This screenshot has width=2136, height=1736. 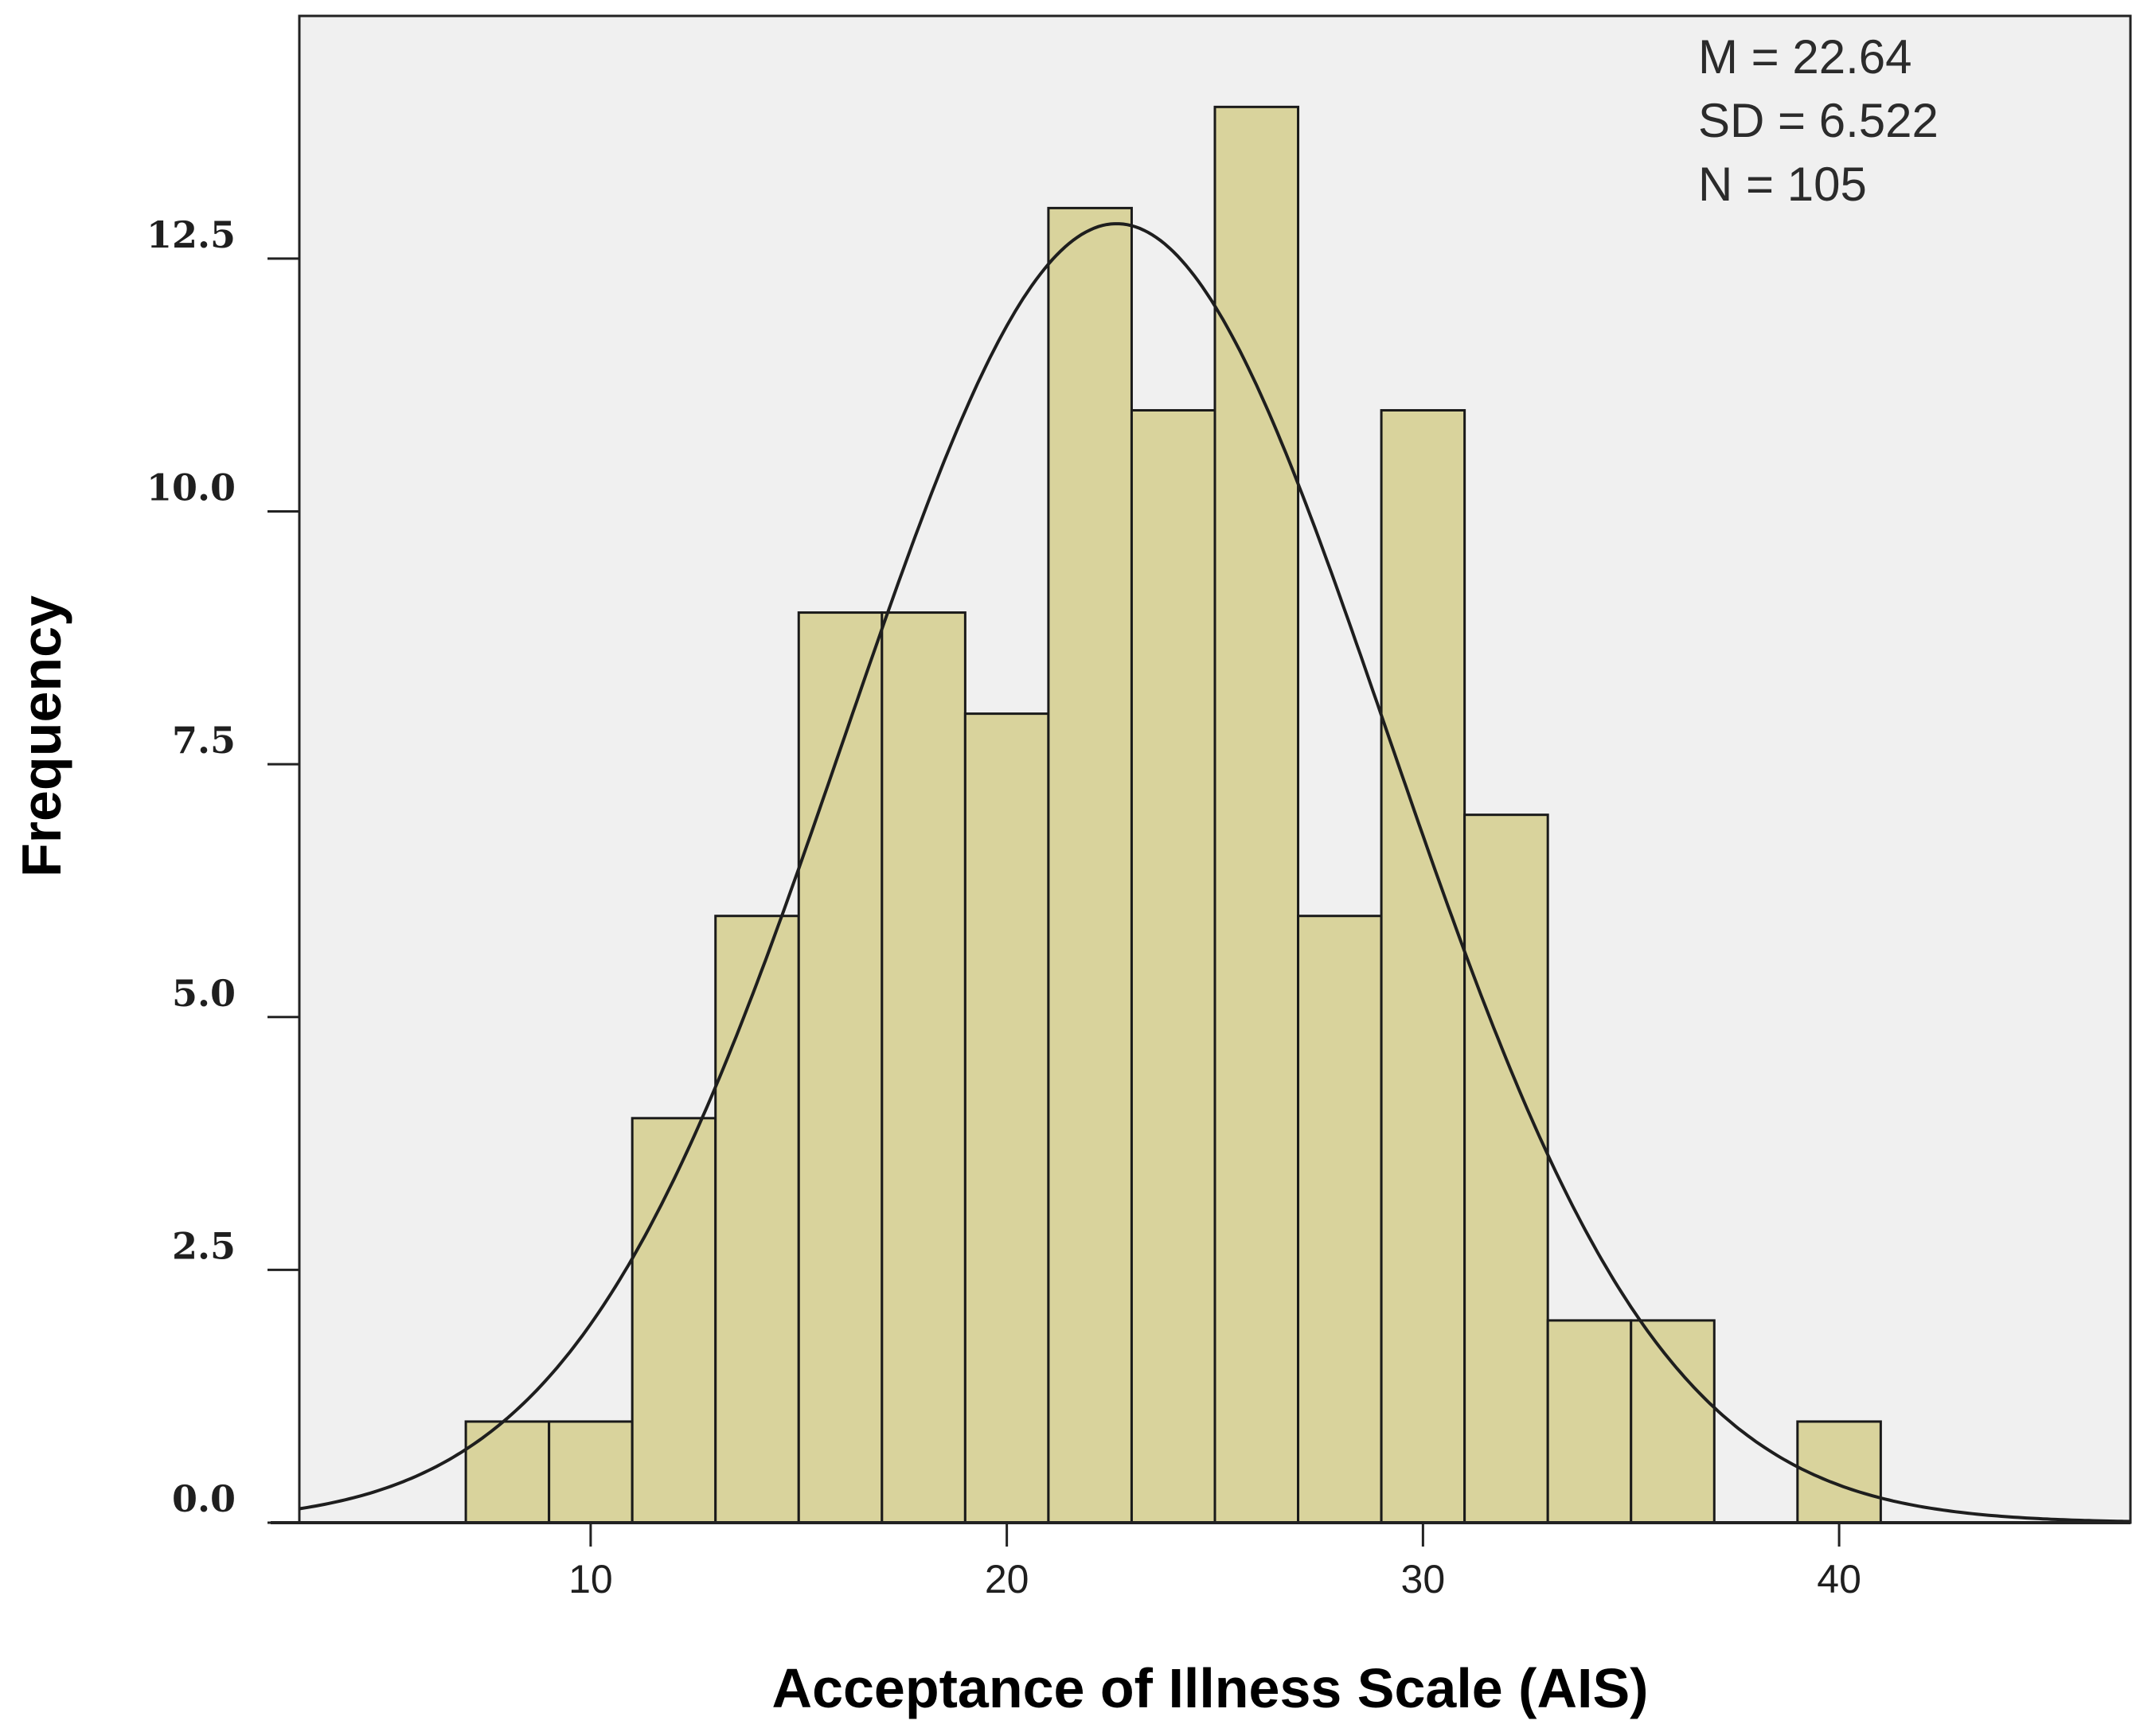 I want to click on stat-mean: M = 22.64, so click(x=1805, y=57).